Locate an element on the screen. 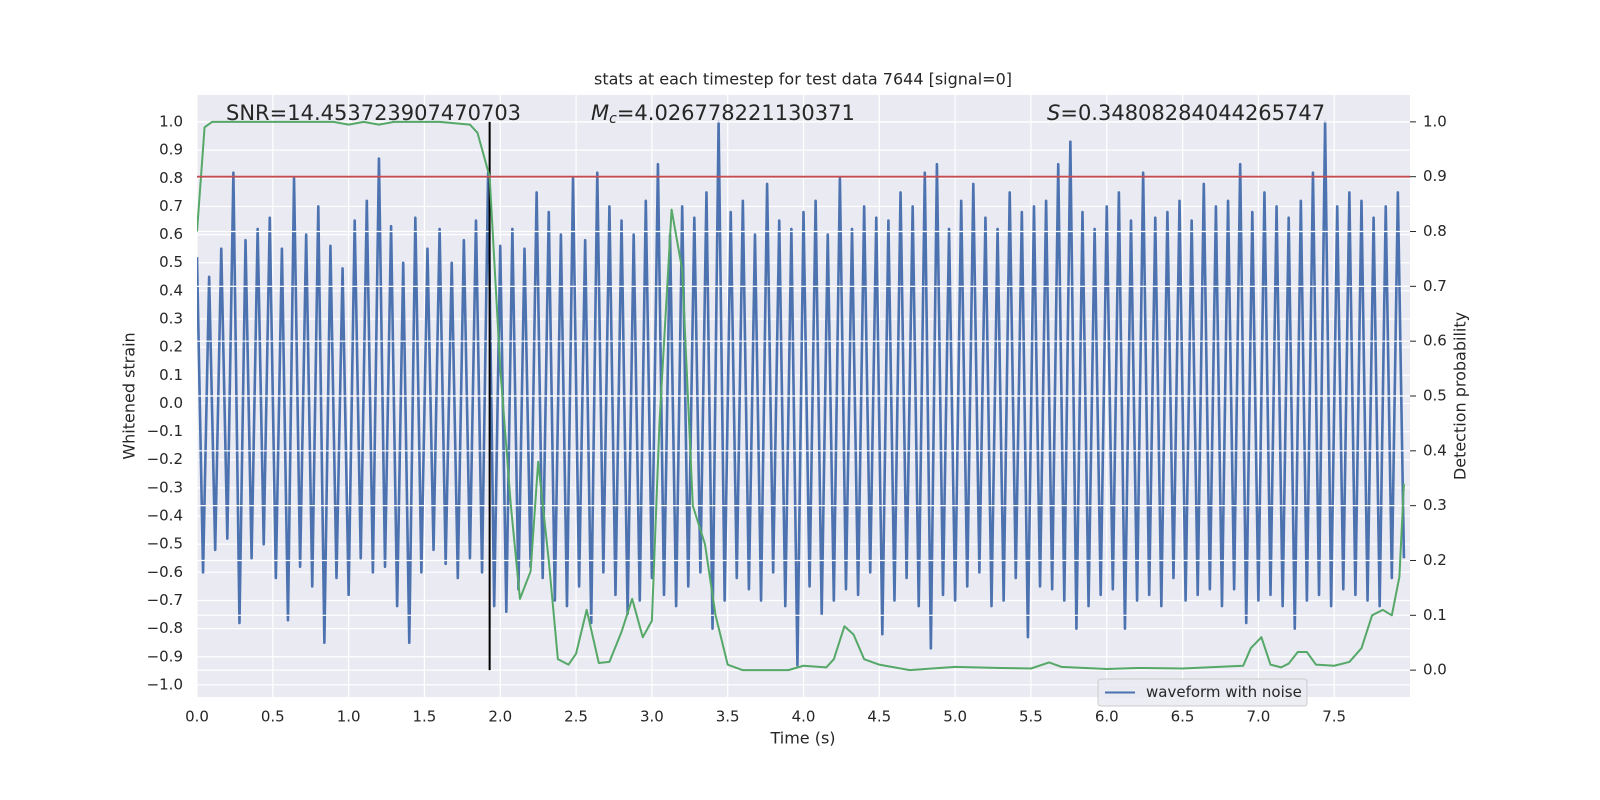 The height and width of the screenshot is (800, 1600). y2-tick-label: 0.8 is located at coordinates (1435, 231).